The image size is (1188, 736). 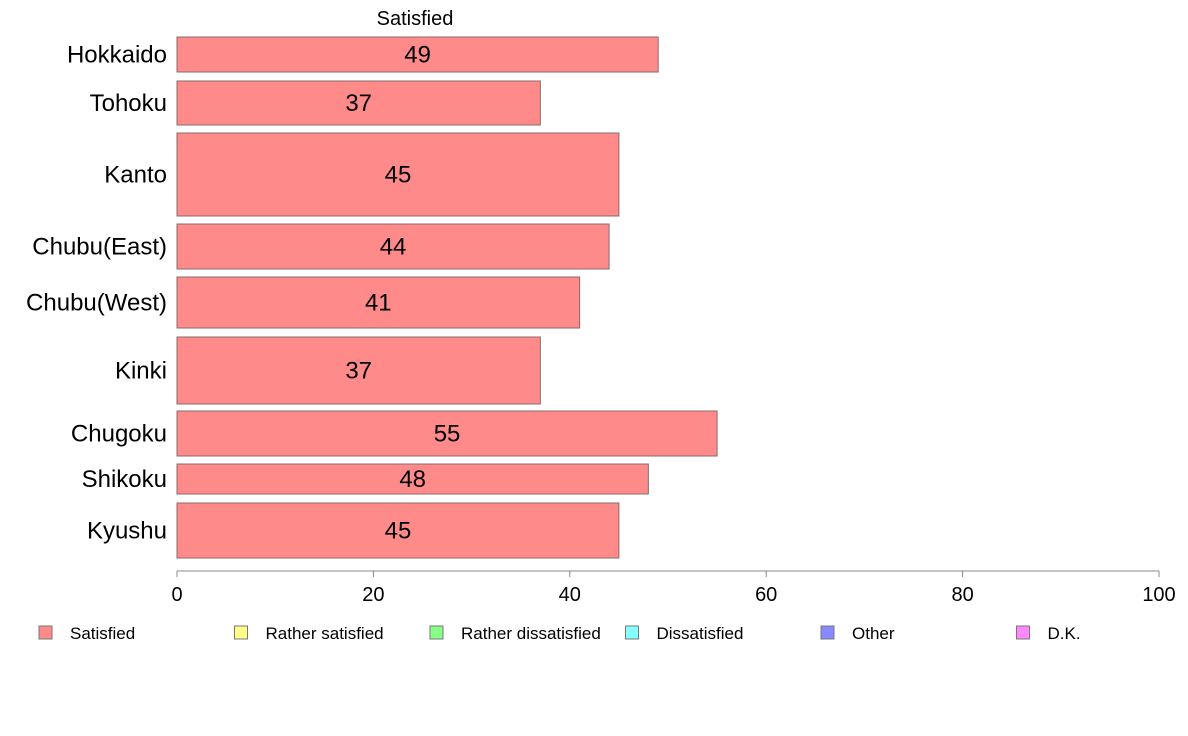 What do you see at coordinates (962, 595) in the screenshot?
I see `x-tick-label: 80` at bounding box center [962, 595].